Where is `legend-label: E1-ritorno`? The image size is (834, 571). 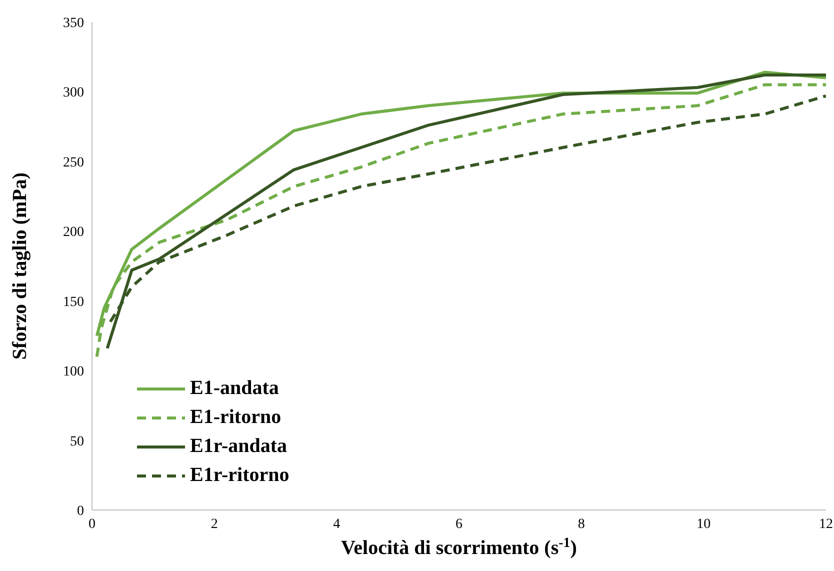
legend-label: E1-ritorno is located at coordinates (236, 417).